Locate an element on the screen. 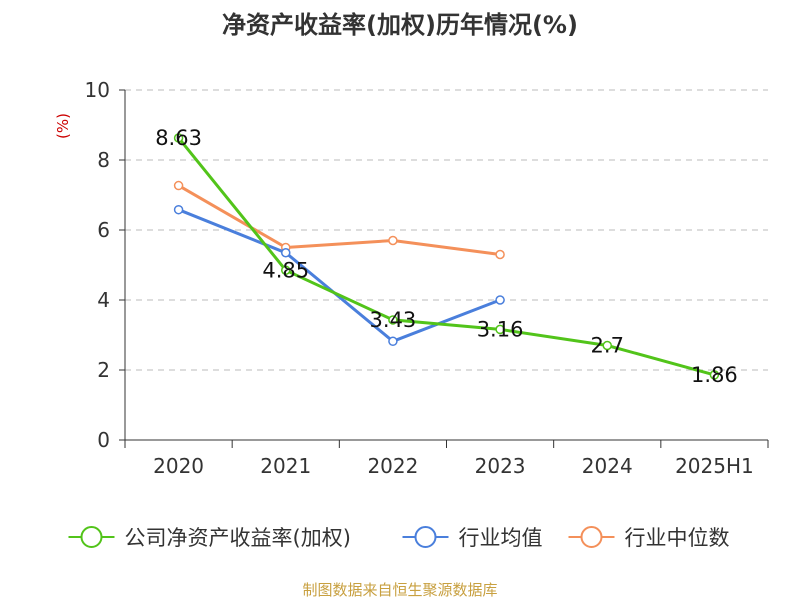  x-tick-label: 2022 is located at coordinates (392, 466).